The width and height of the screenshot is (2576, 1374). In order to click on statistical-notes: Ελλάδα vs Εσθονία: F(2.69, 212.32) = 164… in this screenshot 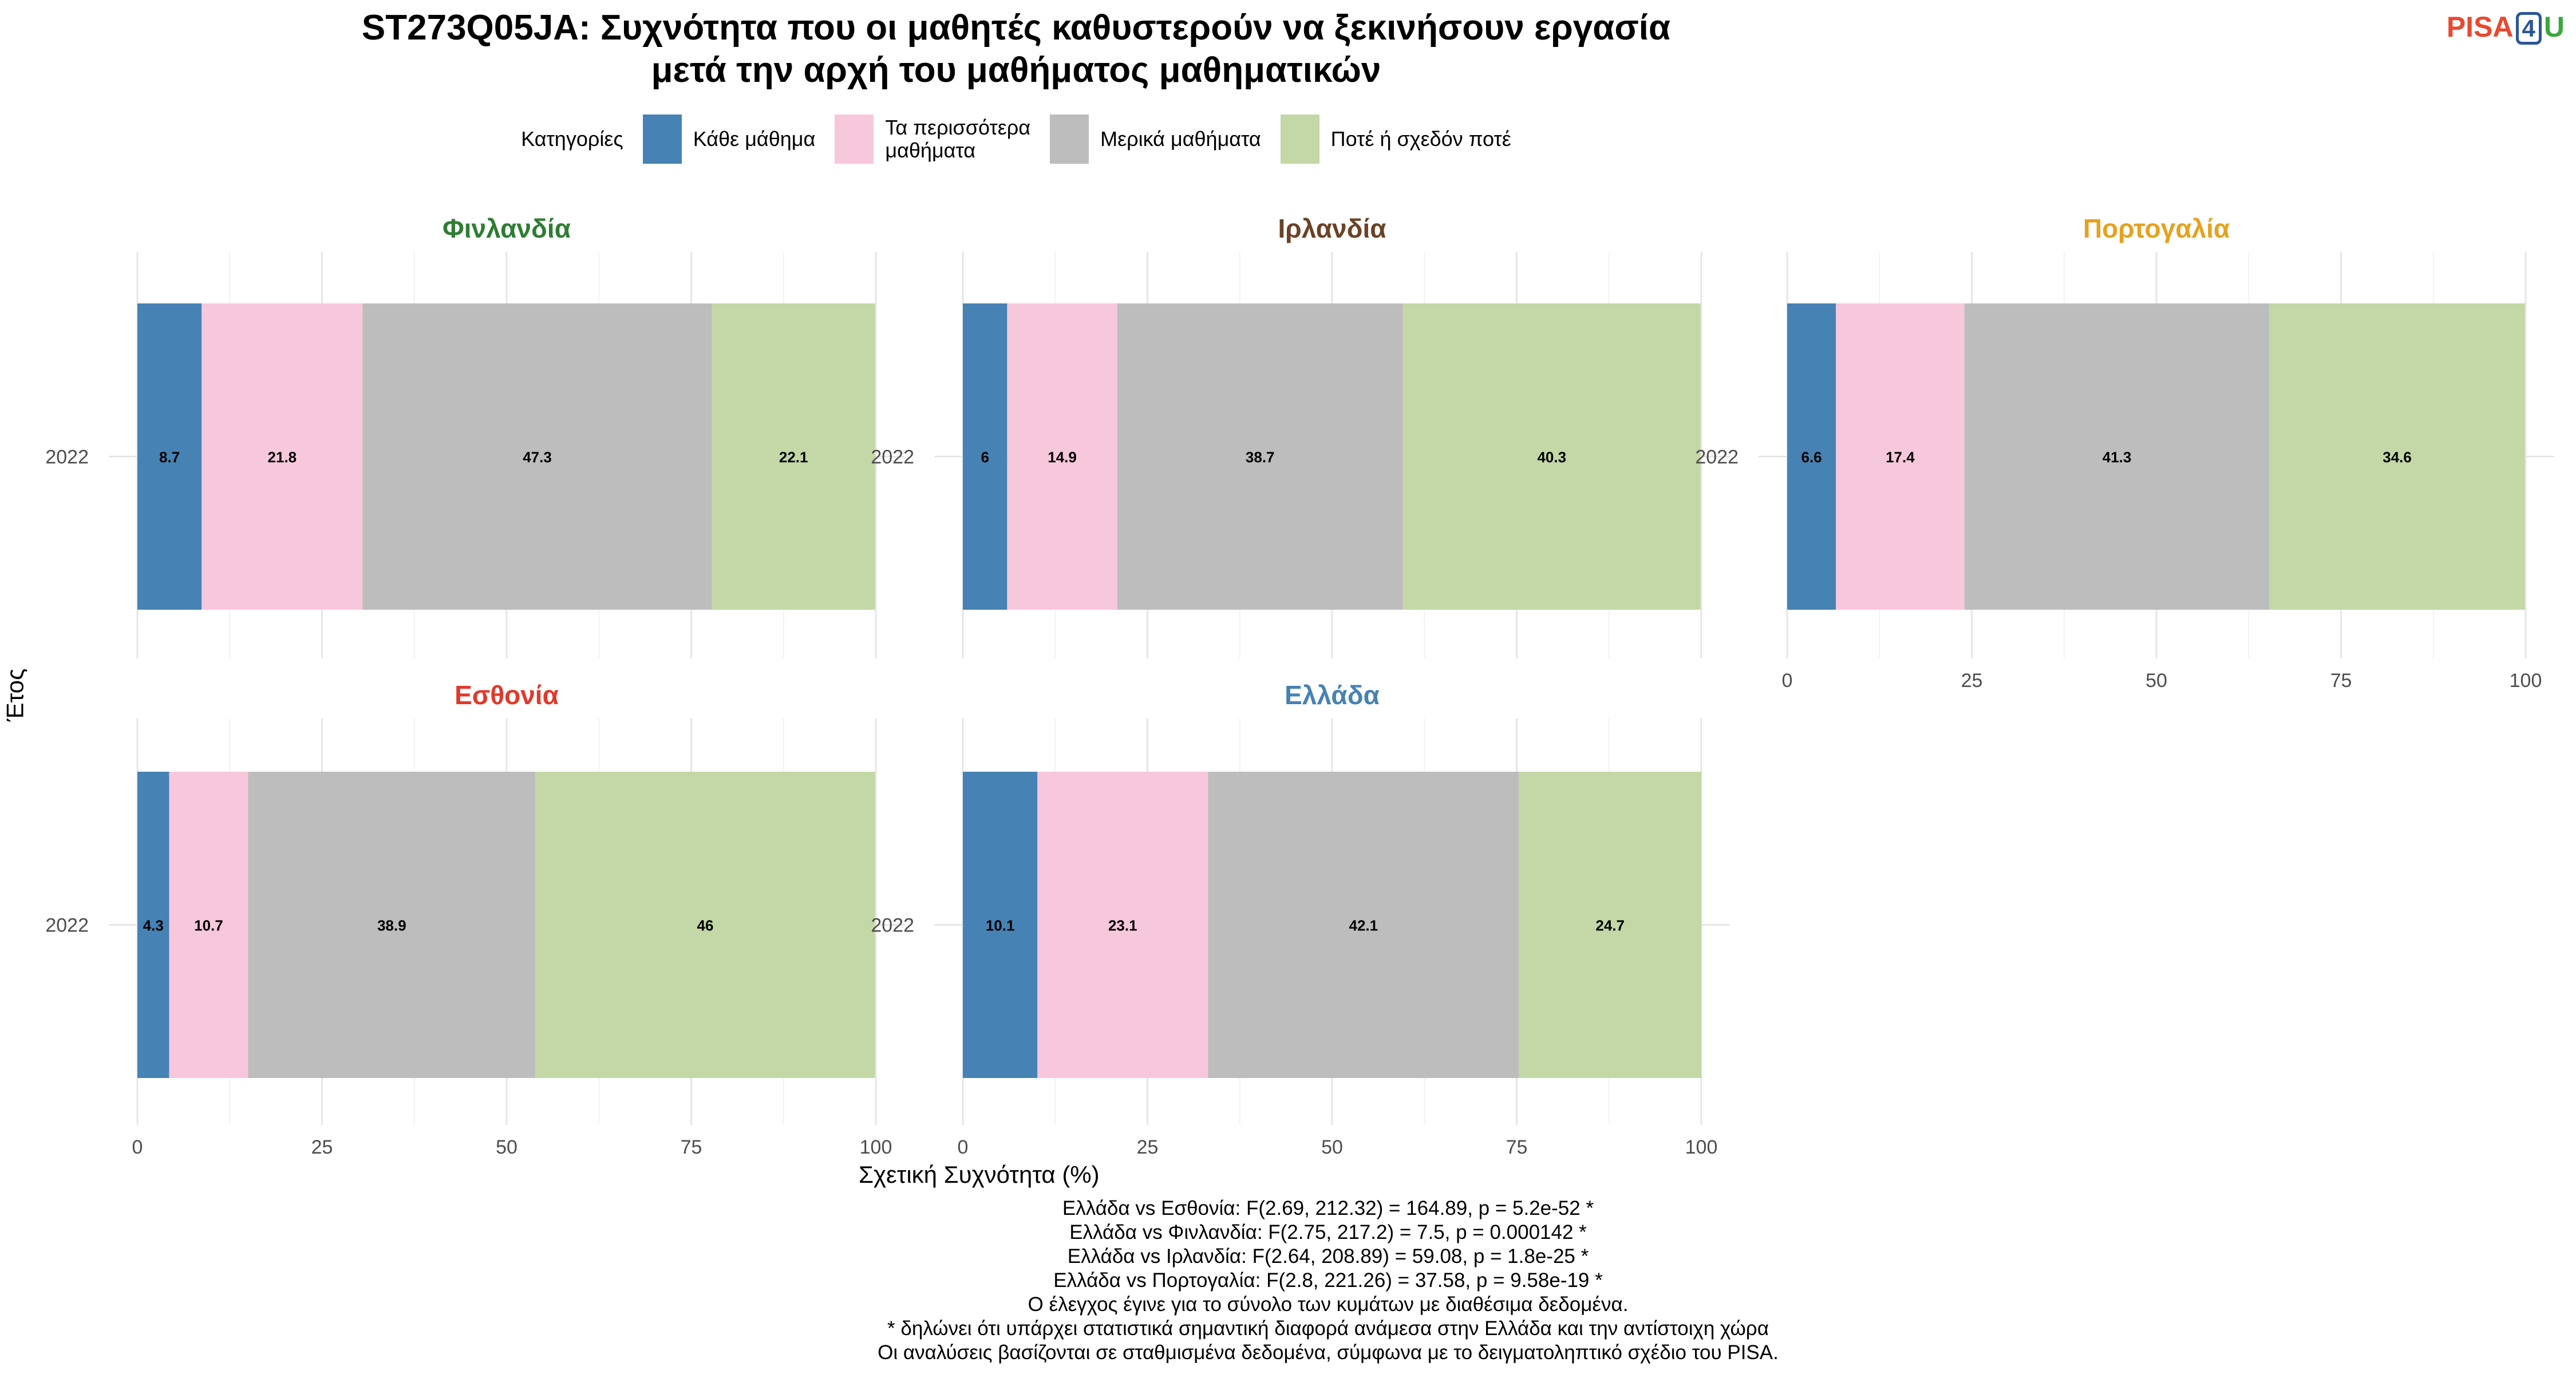, I will do `click(1288, 1281)`.